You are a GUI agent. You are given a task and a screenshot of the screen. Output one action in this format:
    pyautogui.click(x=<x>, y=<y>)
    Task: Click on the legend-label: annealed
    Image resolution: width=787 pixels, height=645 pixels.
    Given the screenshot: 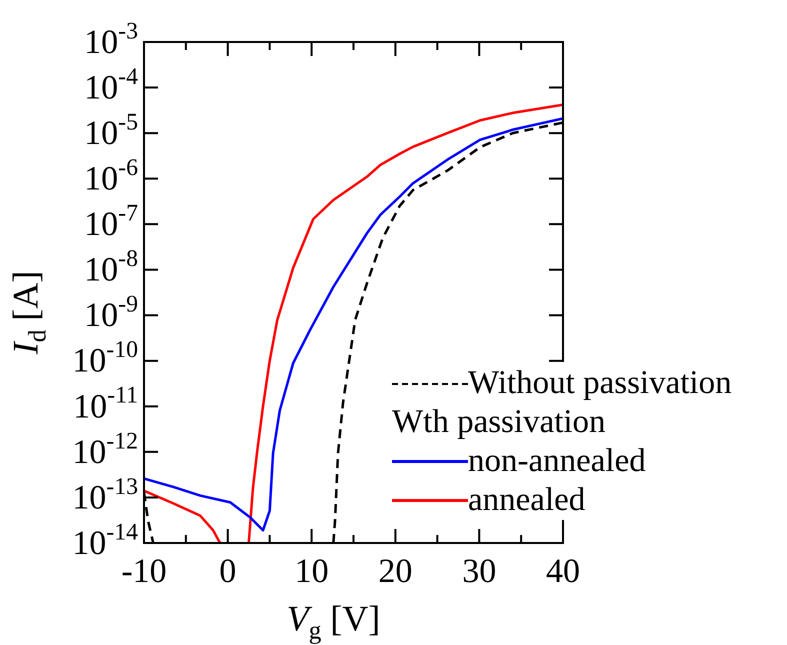 What is the action you would take?
    pyautogui.click(x=527, y=500)
    